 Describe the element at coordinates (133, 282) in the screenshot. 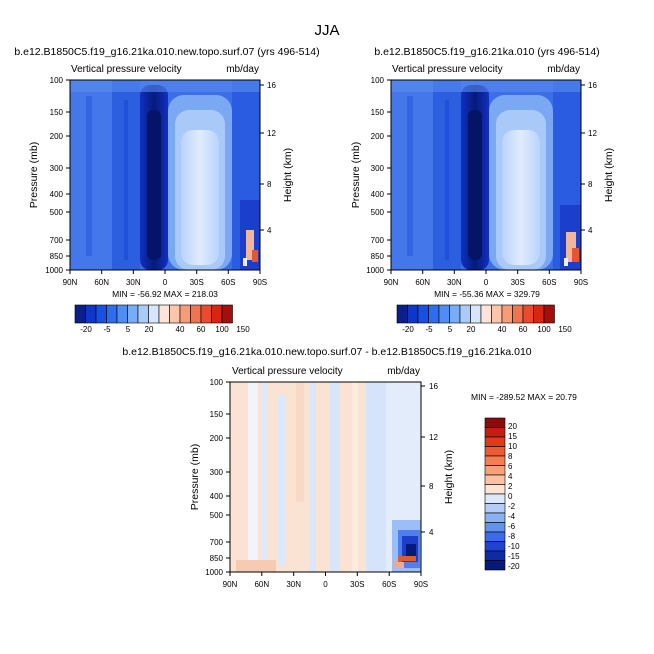

I see `panel-1-x-tick-label: 30N` at that location.